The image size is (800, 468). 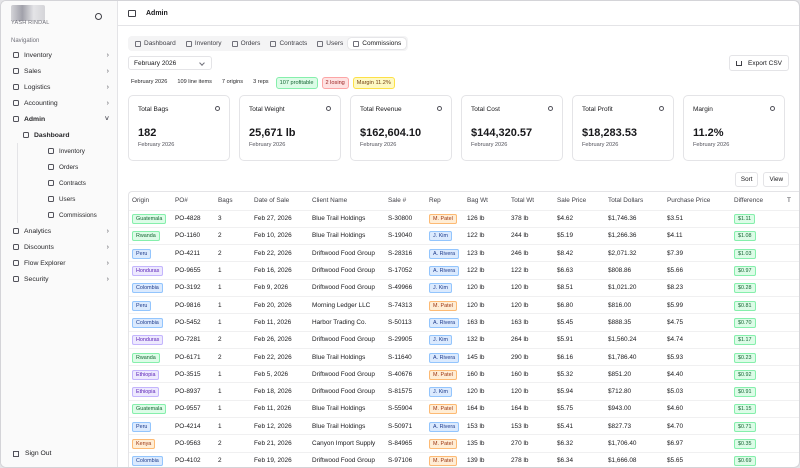 I want to click on nav-label: Inventory, so click(x=38, y=55).